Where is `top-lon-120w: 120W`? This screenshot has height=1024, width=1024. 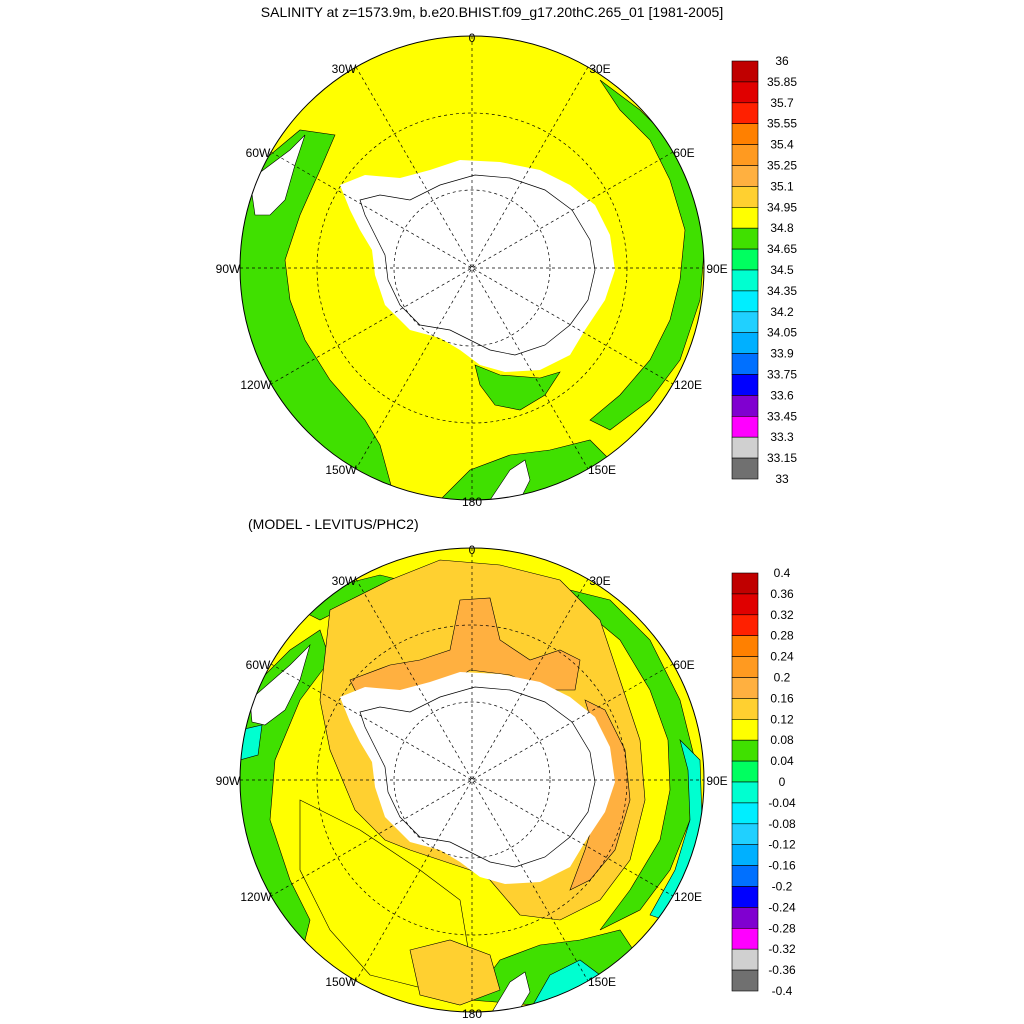
top-lon-120w: 120W is located at coordinates (256, 385).